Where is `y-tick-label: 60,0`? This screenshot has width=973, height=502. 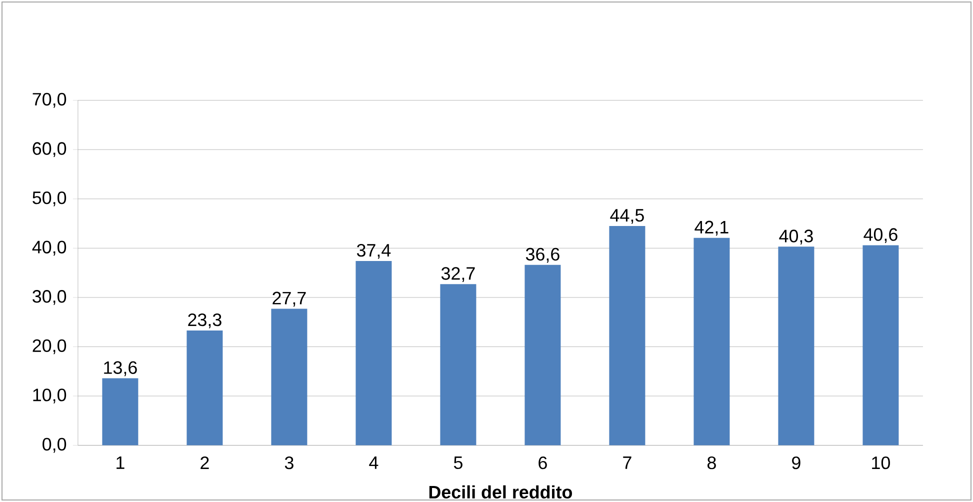
y-tick-label: 60,0 is located at coordinates (49, 150).